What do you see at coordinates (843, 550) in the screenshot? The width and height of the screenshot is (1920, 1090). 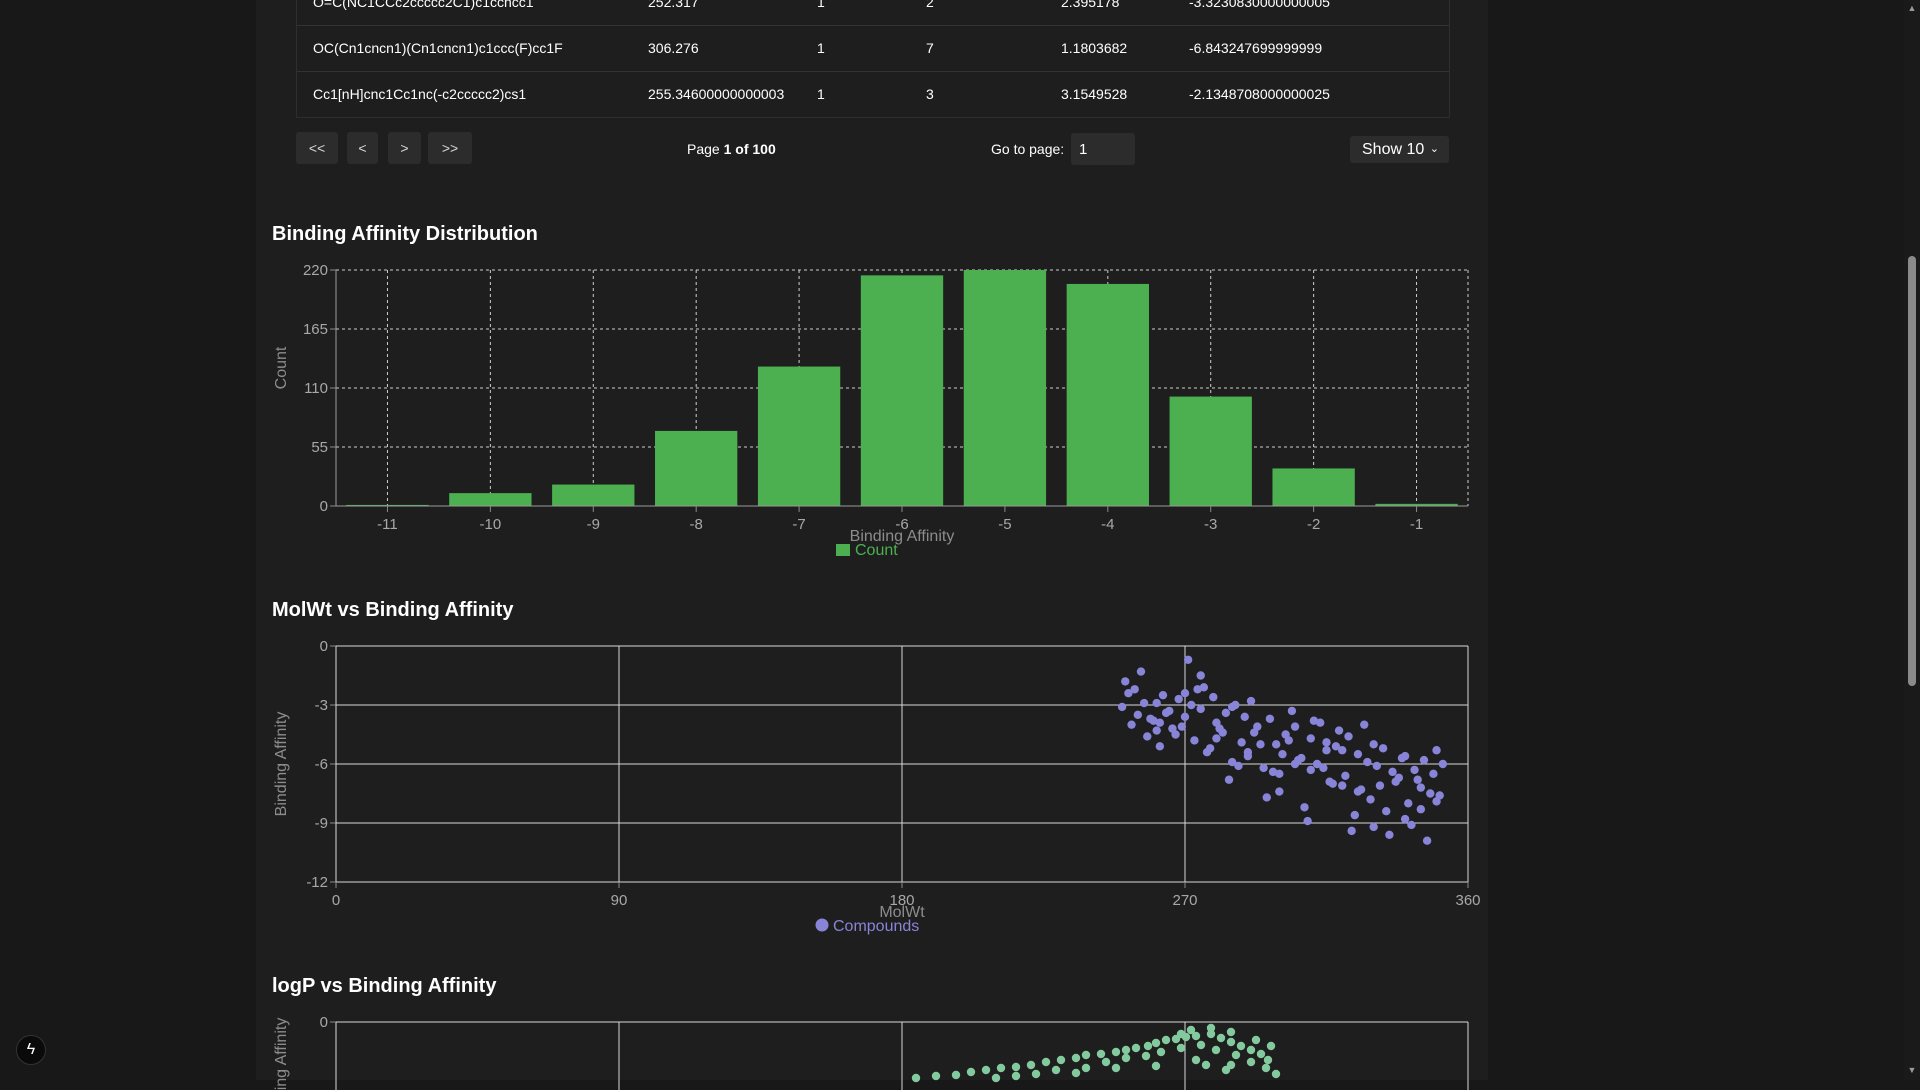 I see `legend-swatch` at bounding box center [843, 550].